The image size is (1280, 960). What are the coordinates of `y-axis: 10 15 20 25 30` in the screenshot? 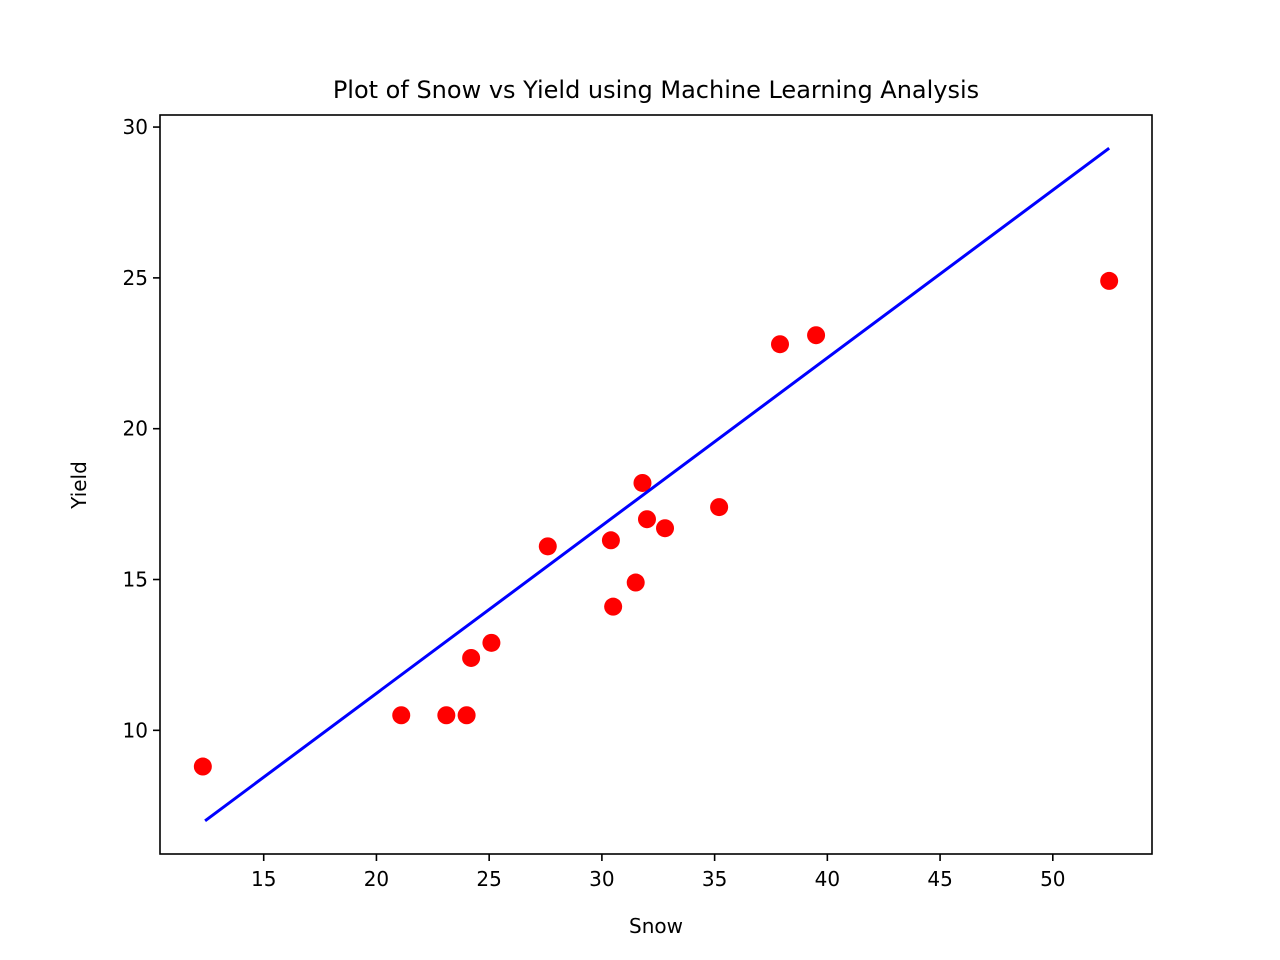 It's located at (141, 428).